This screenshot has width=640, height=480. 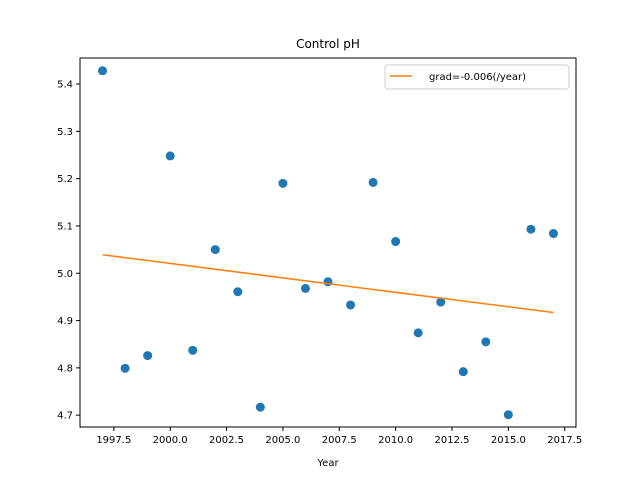 I want to click on y-tick-label: 5.3, so click(x=65, y=132).